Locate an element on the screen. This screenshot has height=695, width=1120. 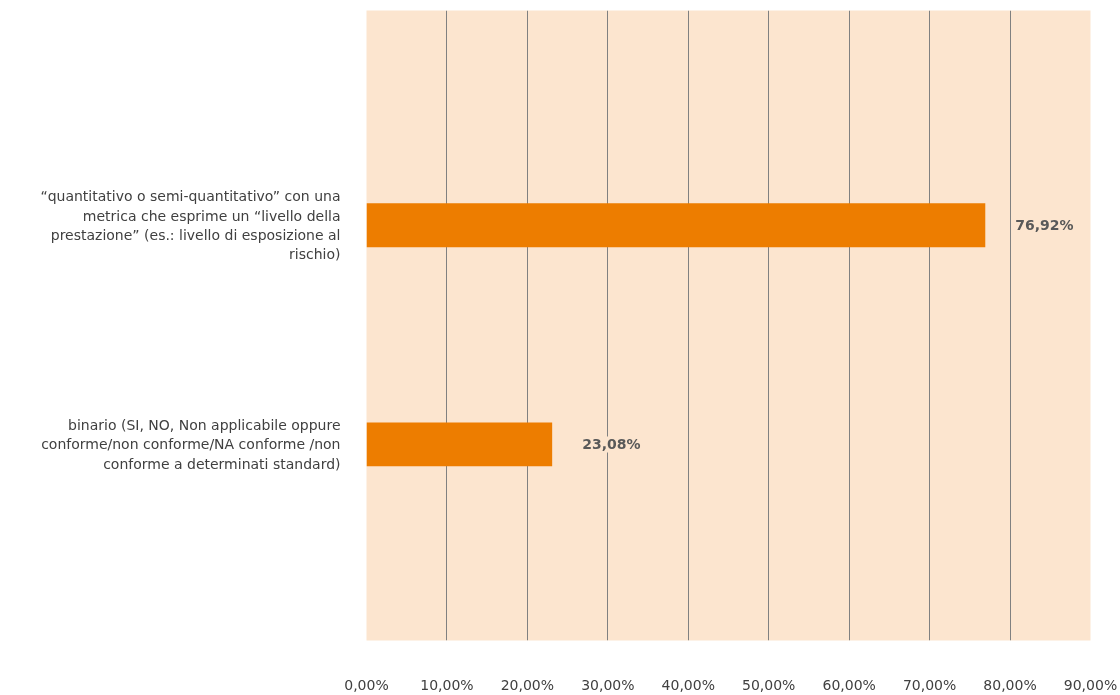
x-tick-label: 40,00% is located at coordinates (688, 684).